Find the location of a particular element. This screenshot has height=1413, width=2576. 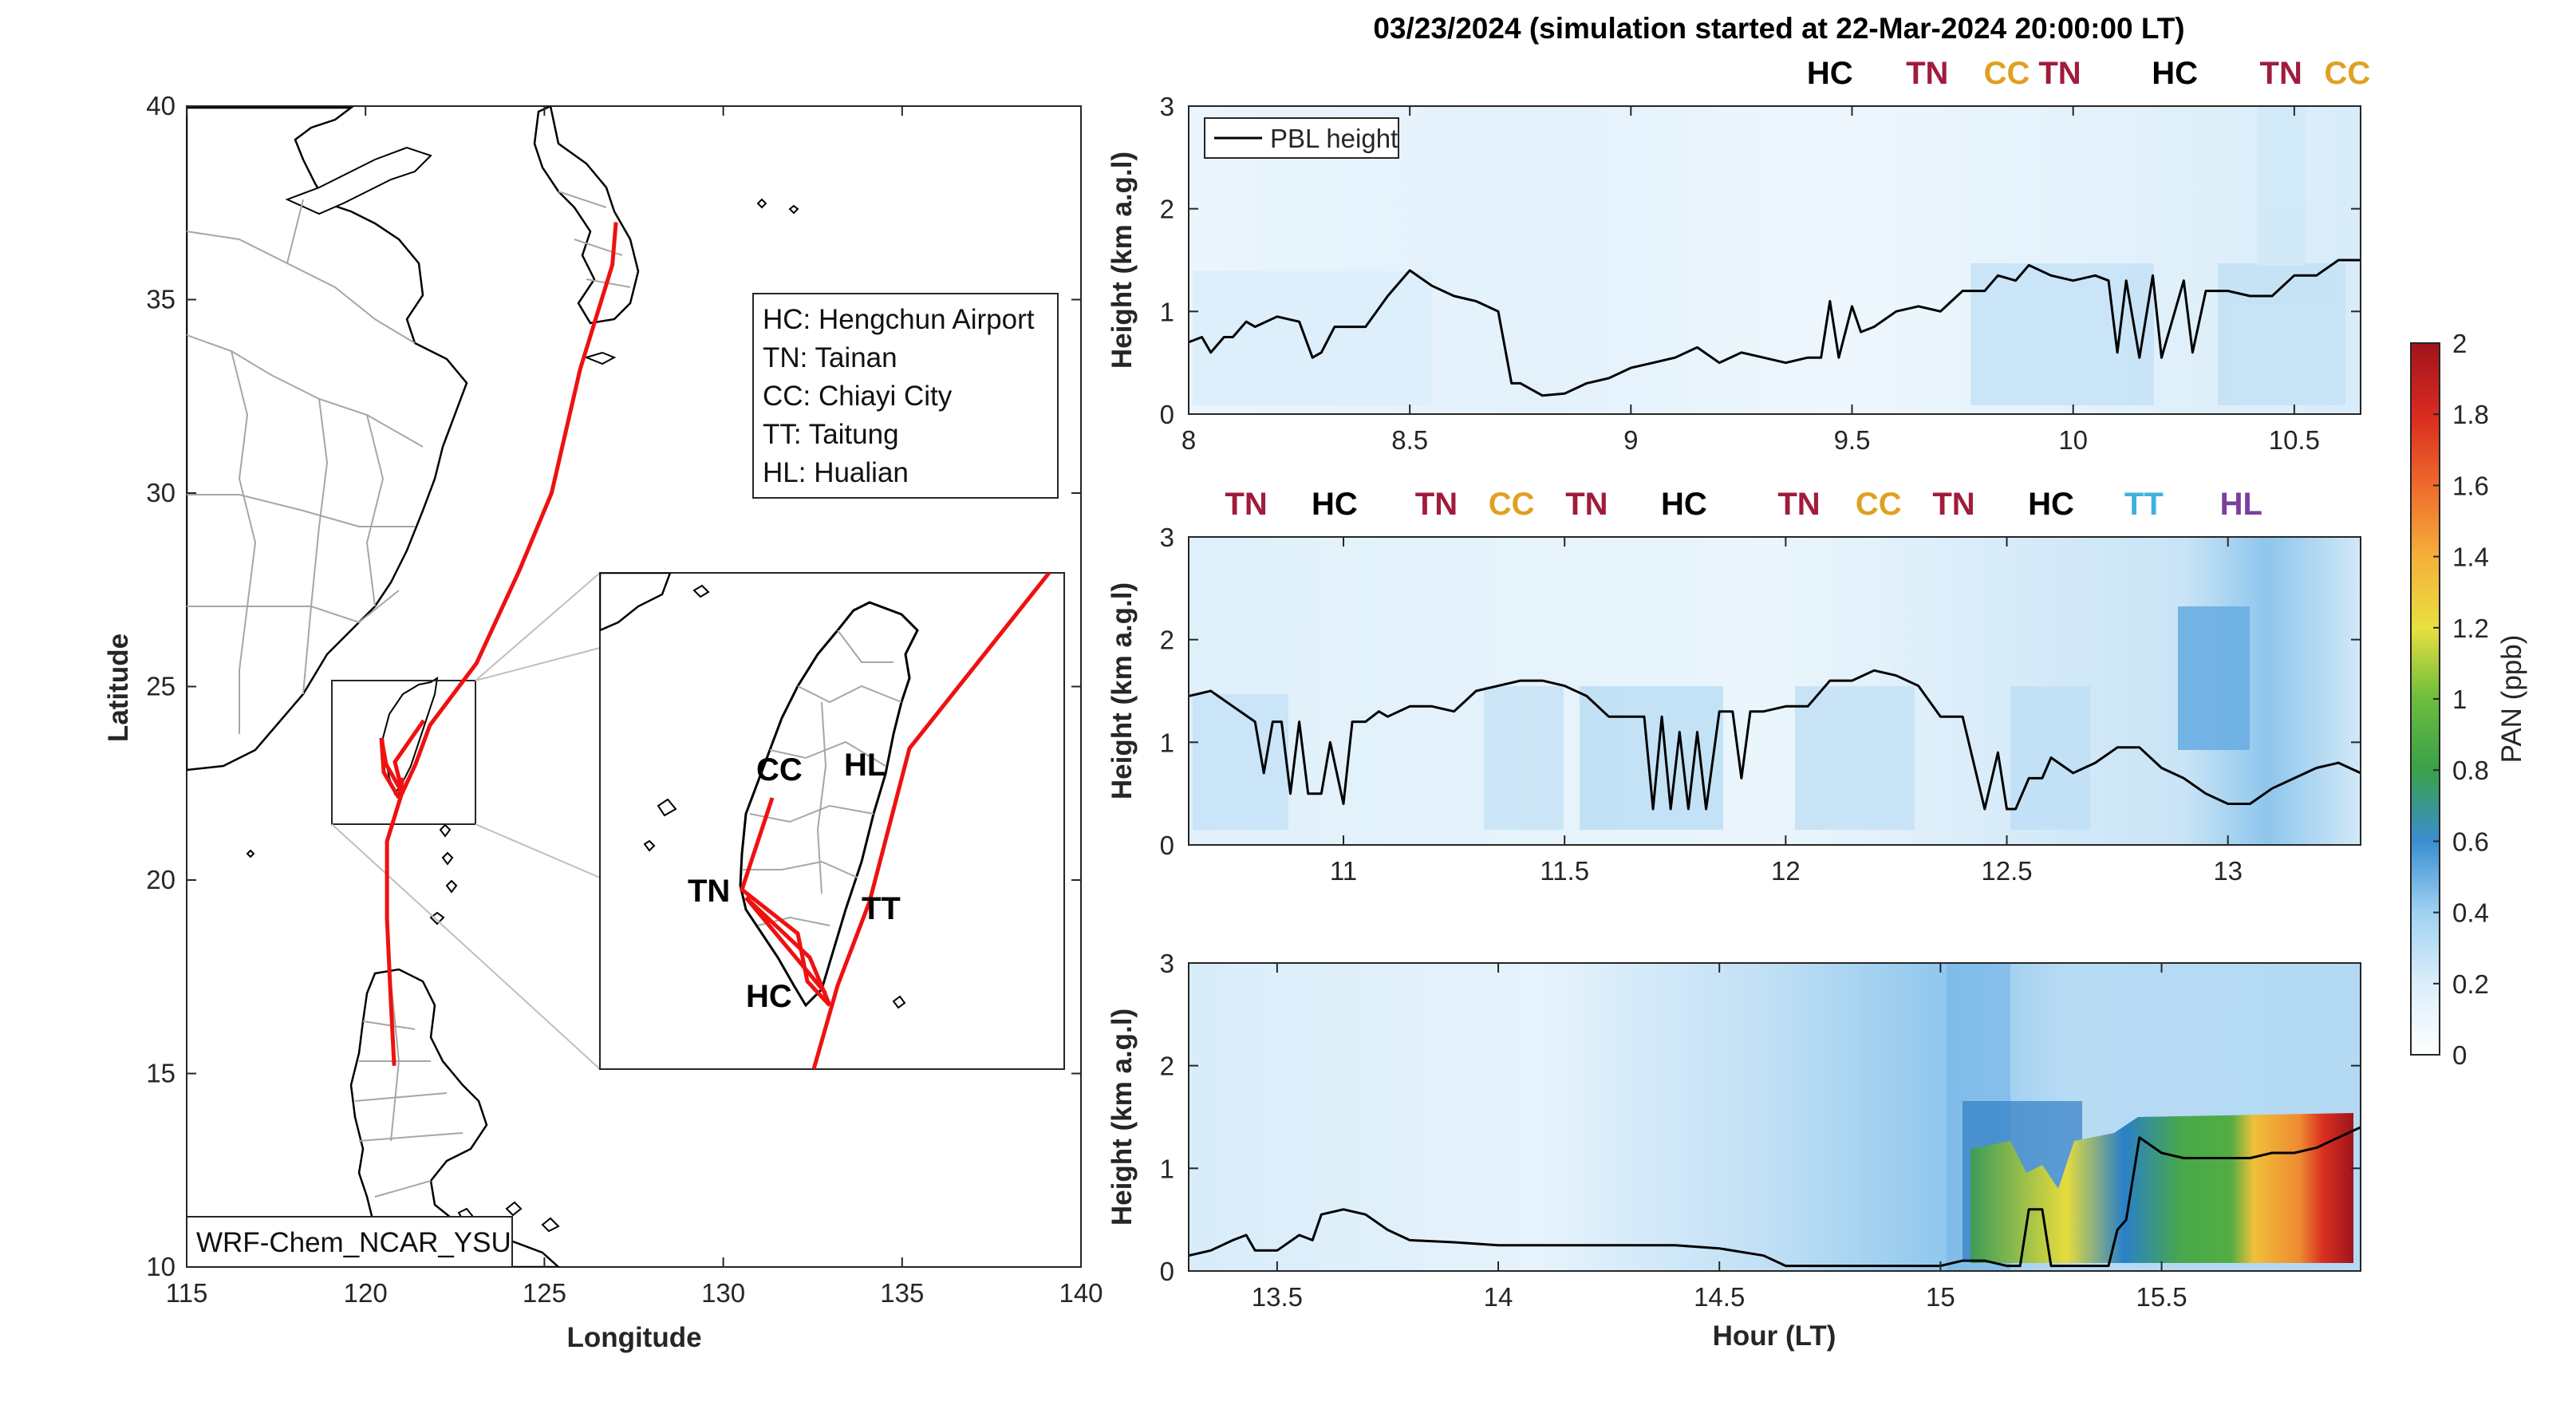

xtick-label: 12.5 is located at coordinates (2007, 871).